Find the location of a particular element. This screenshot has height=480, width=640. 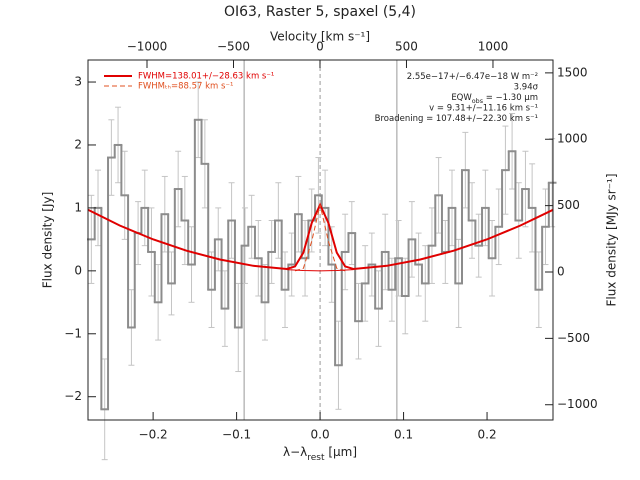

y2-tick-label: 500 is located at coordinates (568, 205).